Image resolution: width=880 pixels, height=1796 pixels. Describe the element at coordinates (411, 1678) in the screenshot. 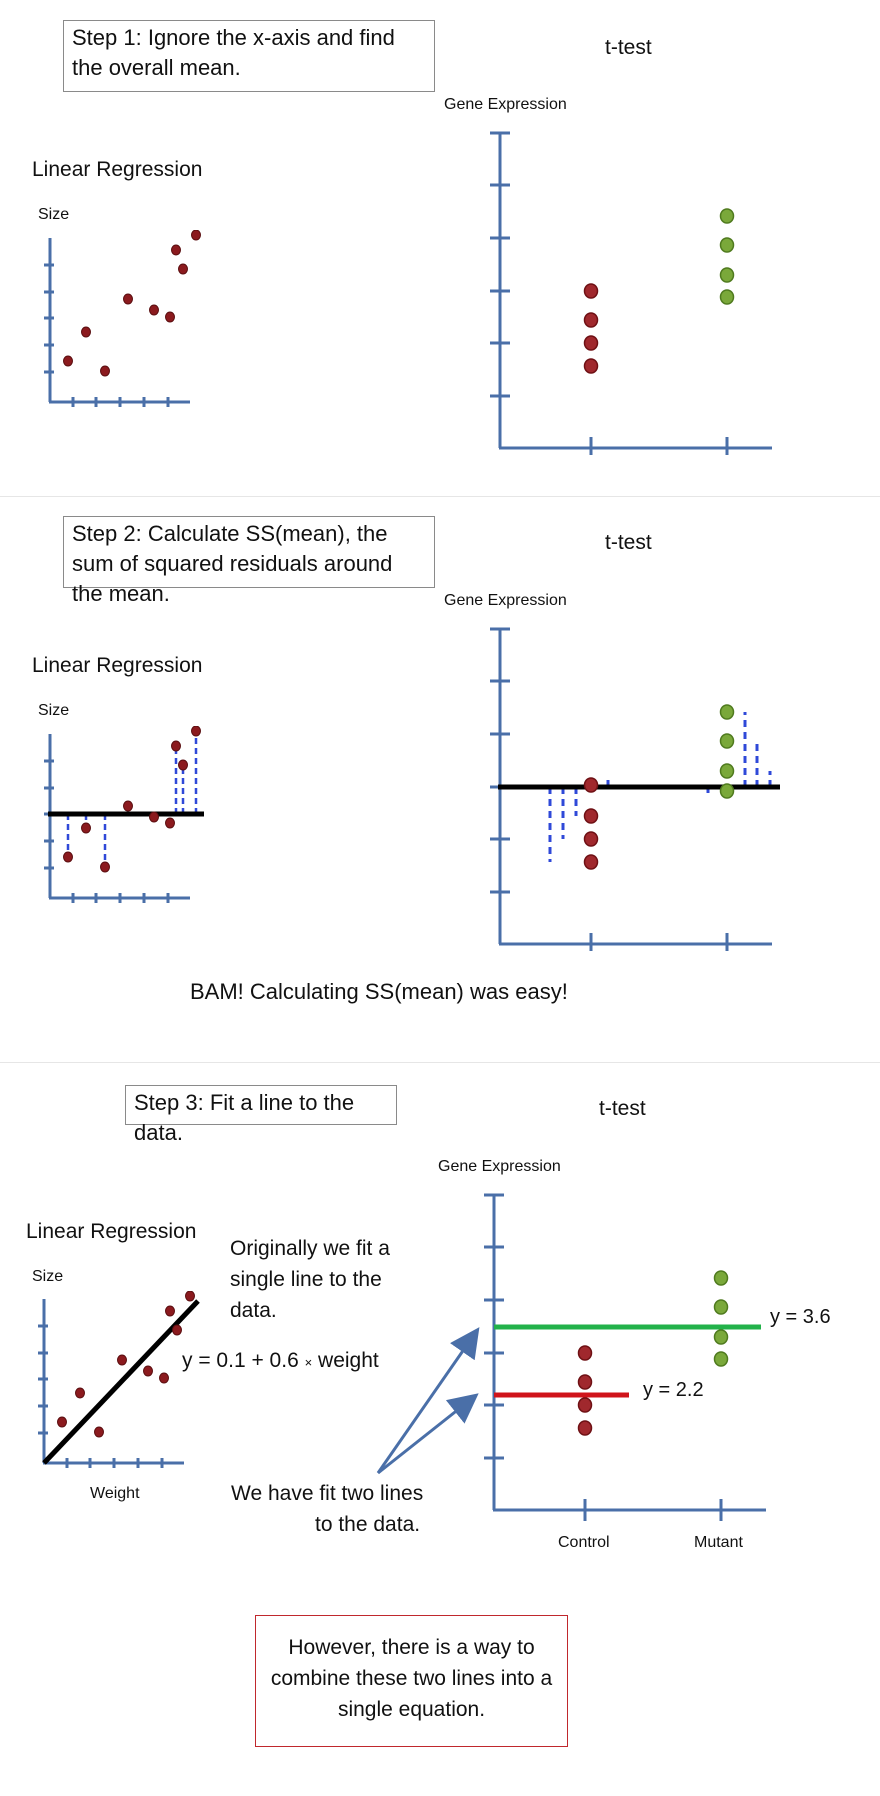

I see `conclusion-line-2: combine these two lines into a` at that location.